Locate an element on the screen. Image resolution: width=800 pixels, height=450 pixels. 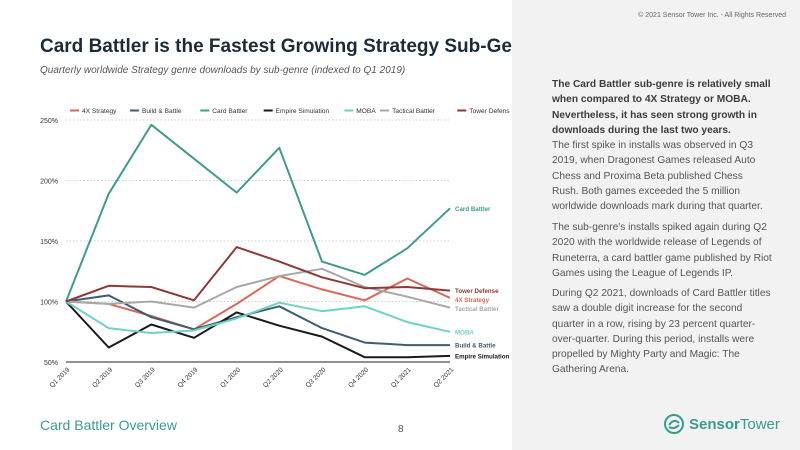
series-end-label: 4X Strategy is located at coordinates (472, 300).